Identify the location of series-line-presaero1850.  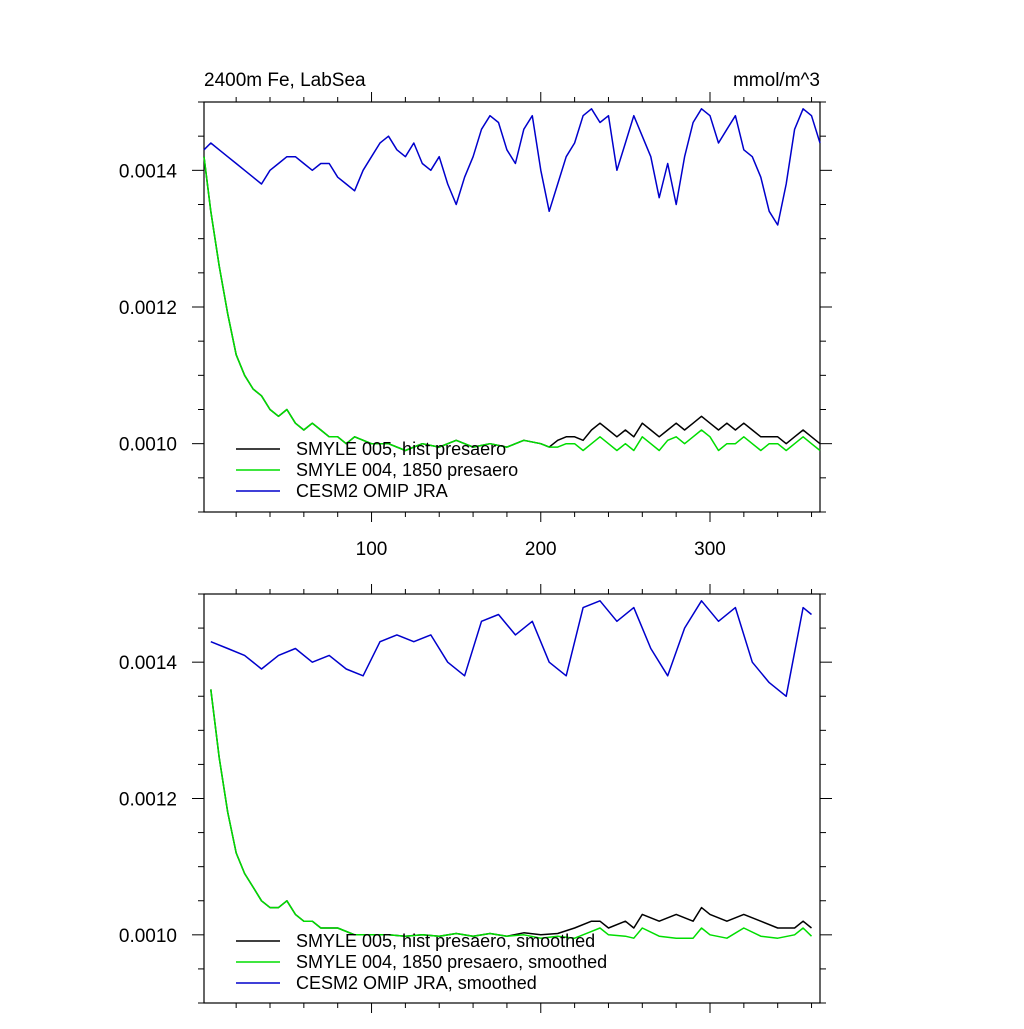
(511, 814).